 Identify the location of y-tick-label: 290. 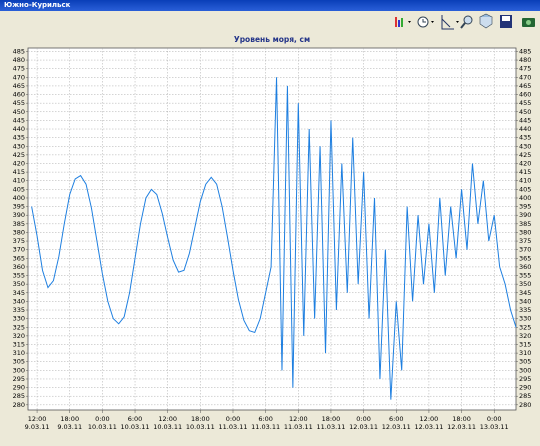
(19, 388).